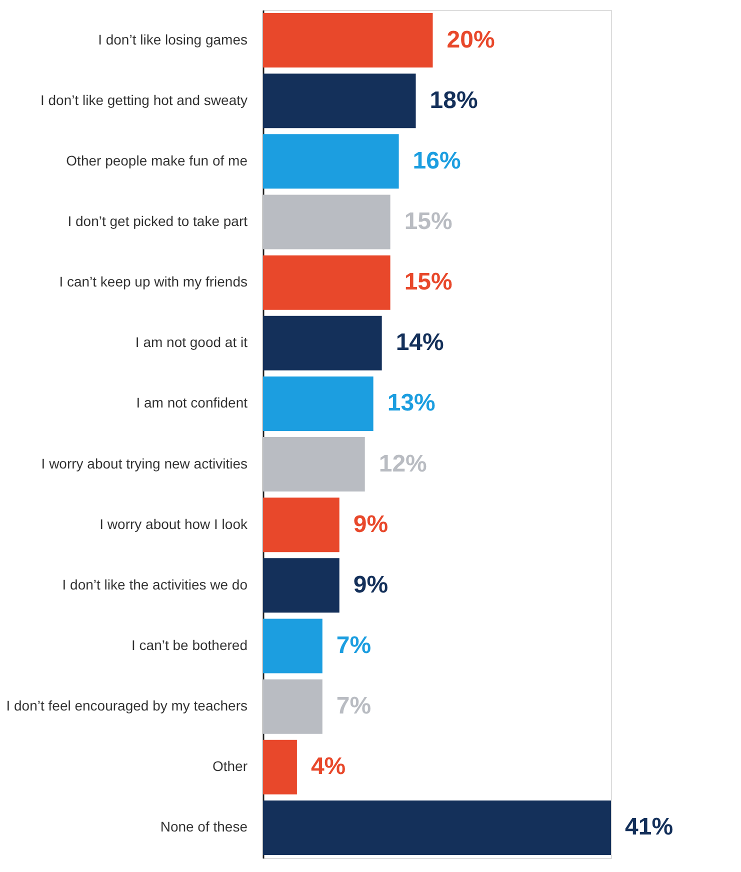 Image resolution: width=741 pixels, height=872 pixels. Describe the element at coordinates (411, 403) in the screenshot. I see `data-label: 13%` at that location.